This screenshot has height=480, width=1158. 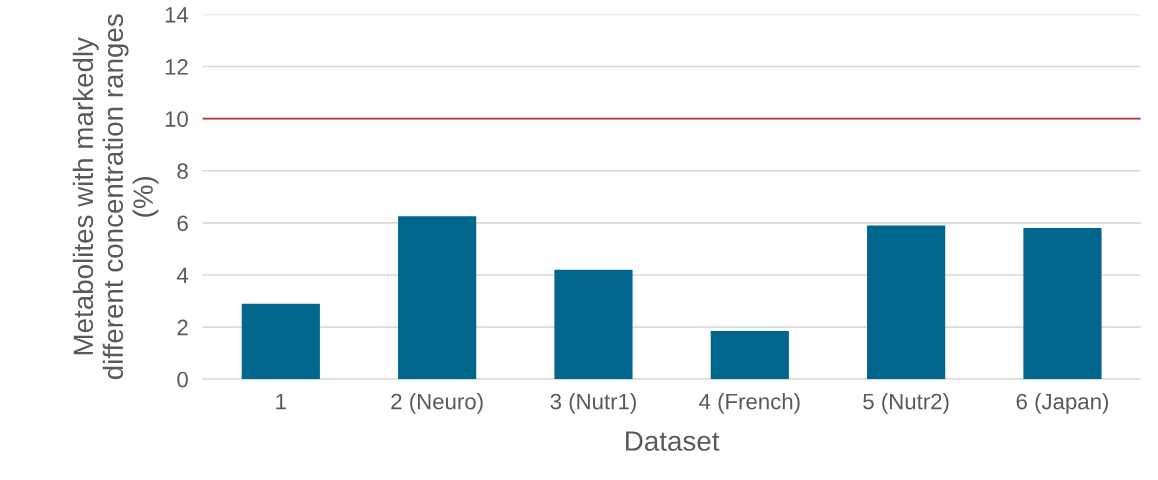 I want to click on y-tick-label: 12, so click(x=176, y=67).